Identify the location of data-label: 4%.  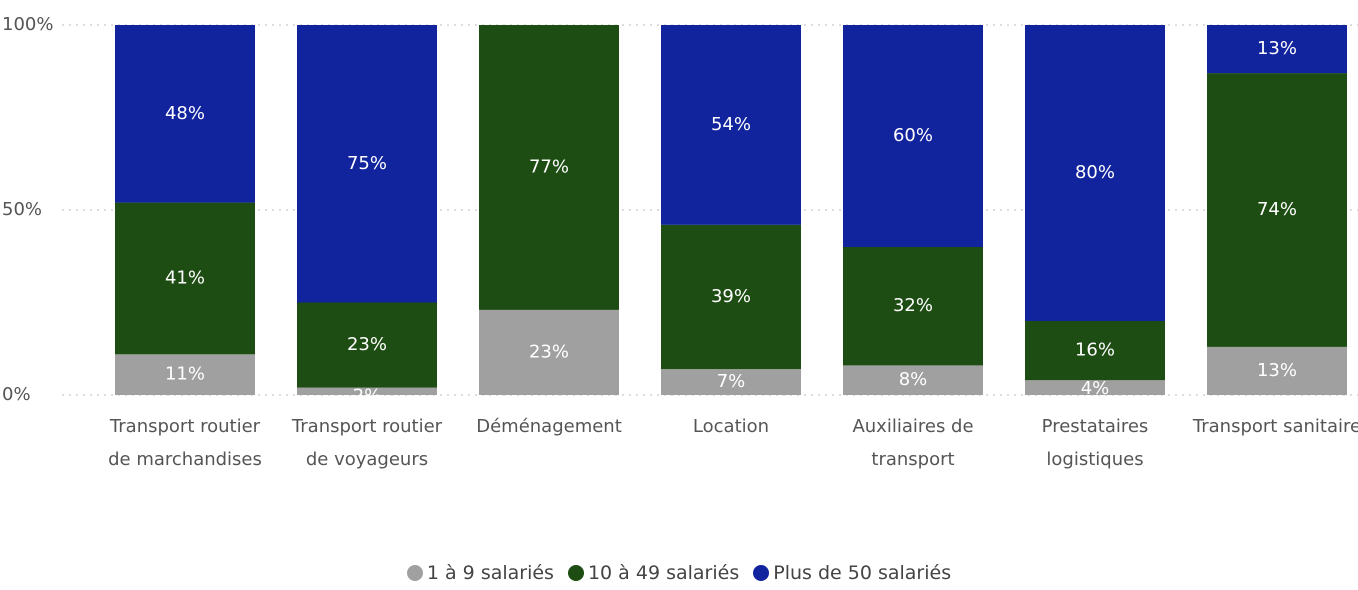
(1095, 388).